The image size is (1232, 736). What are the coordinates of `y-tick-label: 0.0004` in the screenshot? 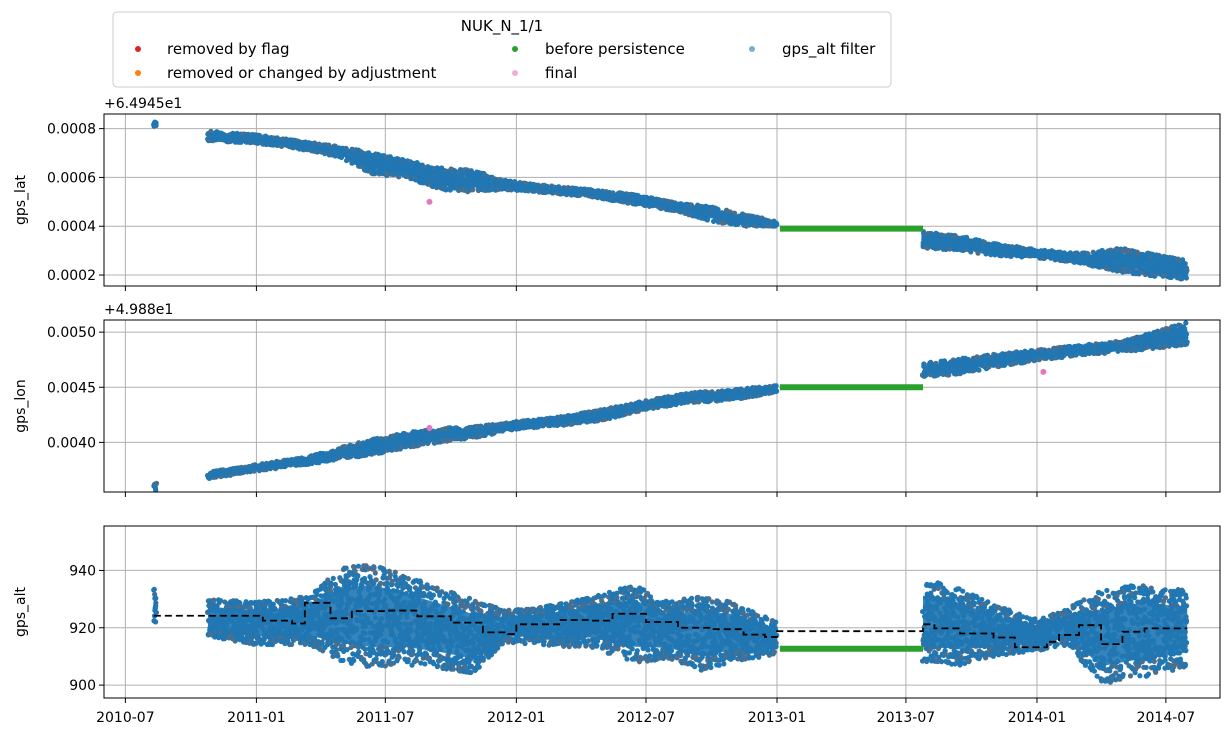 It's located at (71, 227).